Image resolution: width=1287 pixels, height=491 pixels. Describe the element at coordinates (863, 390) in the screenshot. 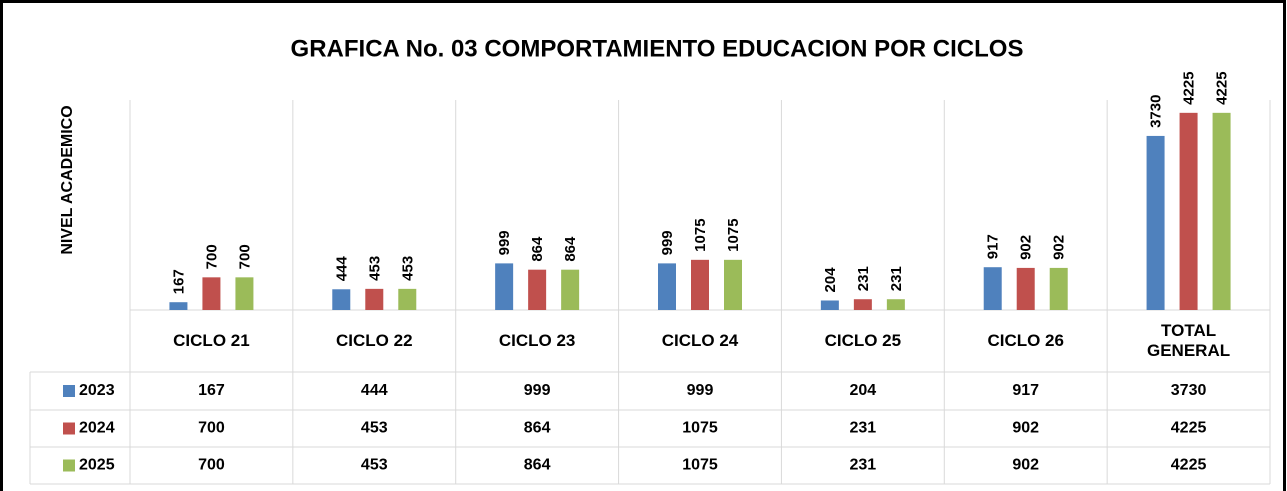

I see `table-cell: 204` at that location.